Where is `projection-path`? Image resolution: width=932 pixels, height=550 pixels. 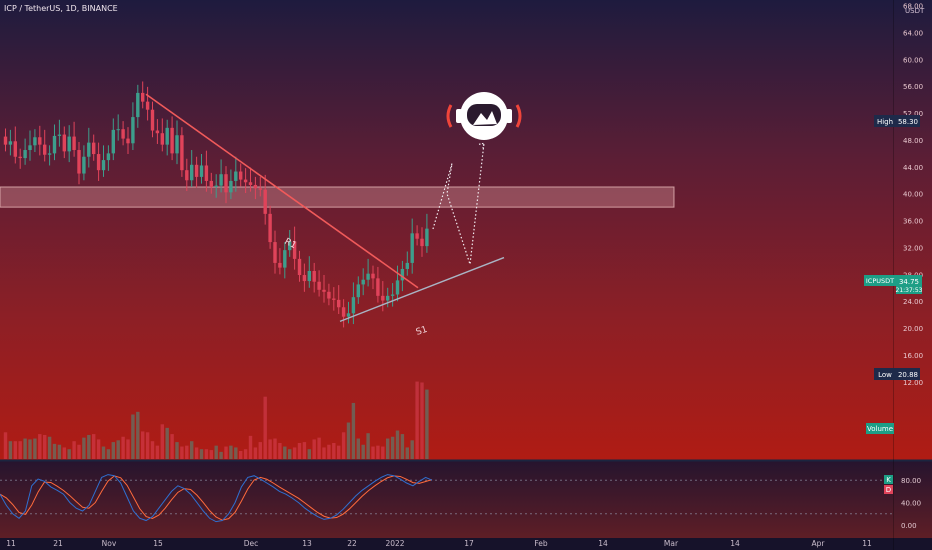
projection-path is located at coordinates (458, 203).